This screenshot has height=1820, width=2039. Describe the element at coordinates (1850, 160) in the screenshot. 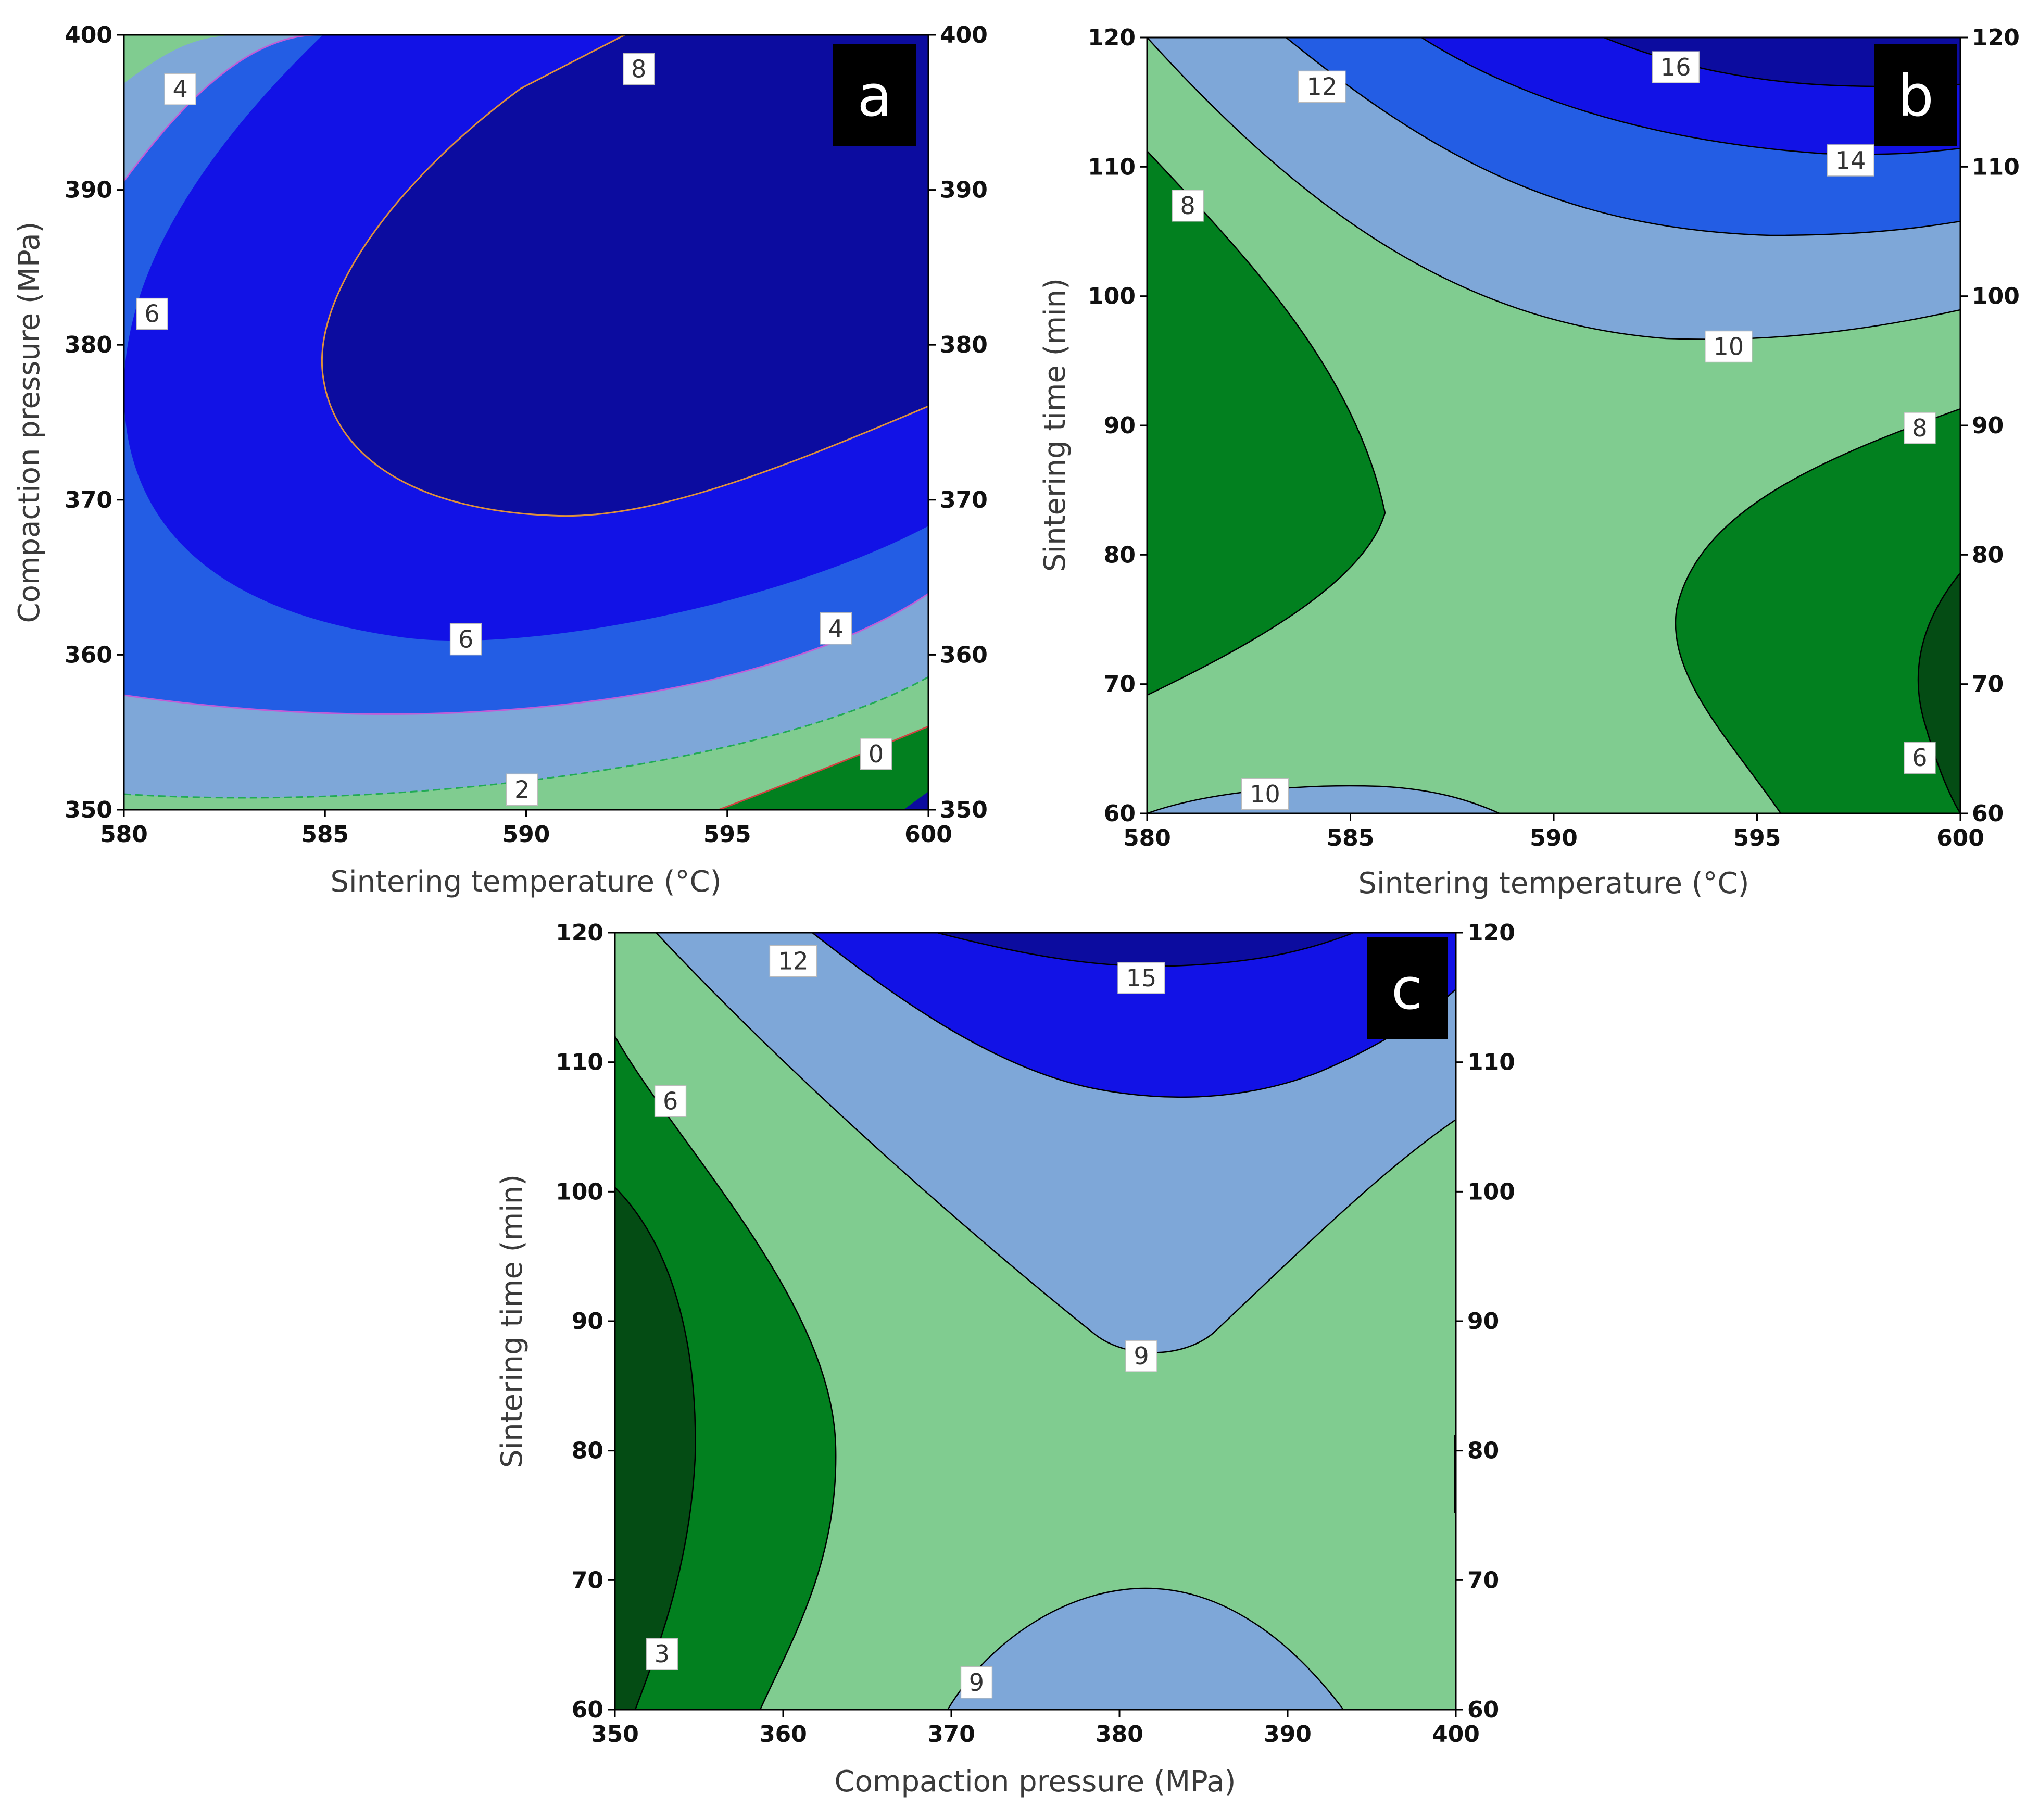

I see `panel-b-contour-label: 14` at that location.